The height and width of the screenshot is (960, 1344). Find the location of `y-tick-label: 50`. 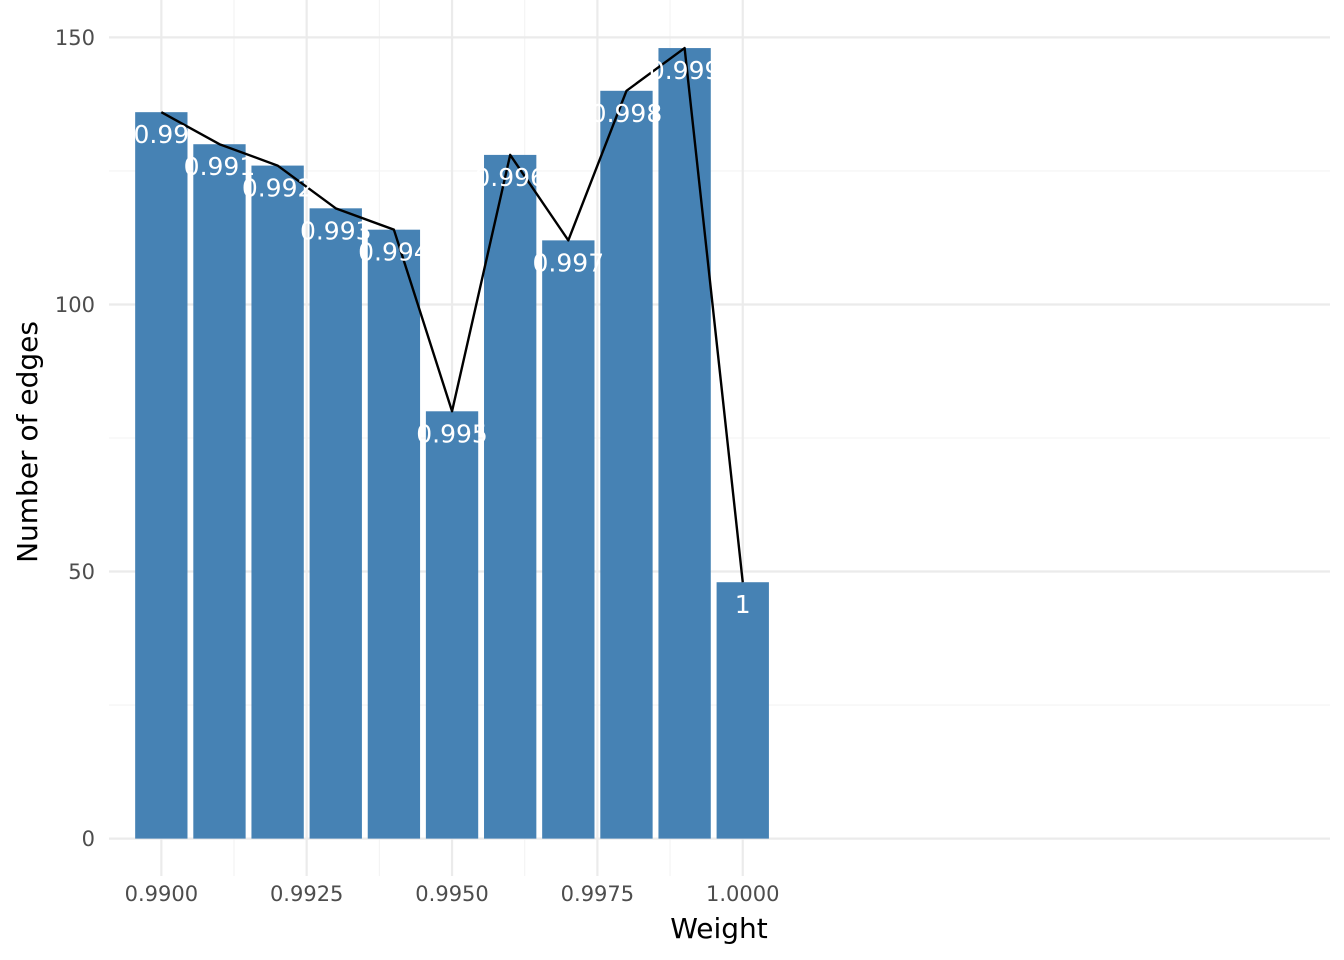

y-tick-label: 50 is located at coordinates (81, 572).